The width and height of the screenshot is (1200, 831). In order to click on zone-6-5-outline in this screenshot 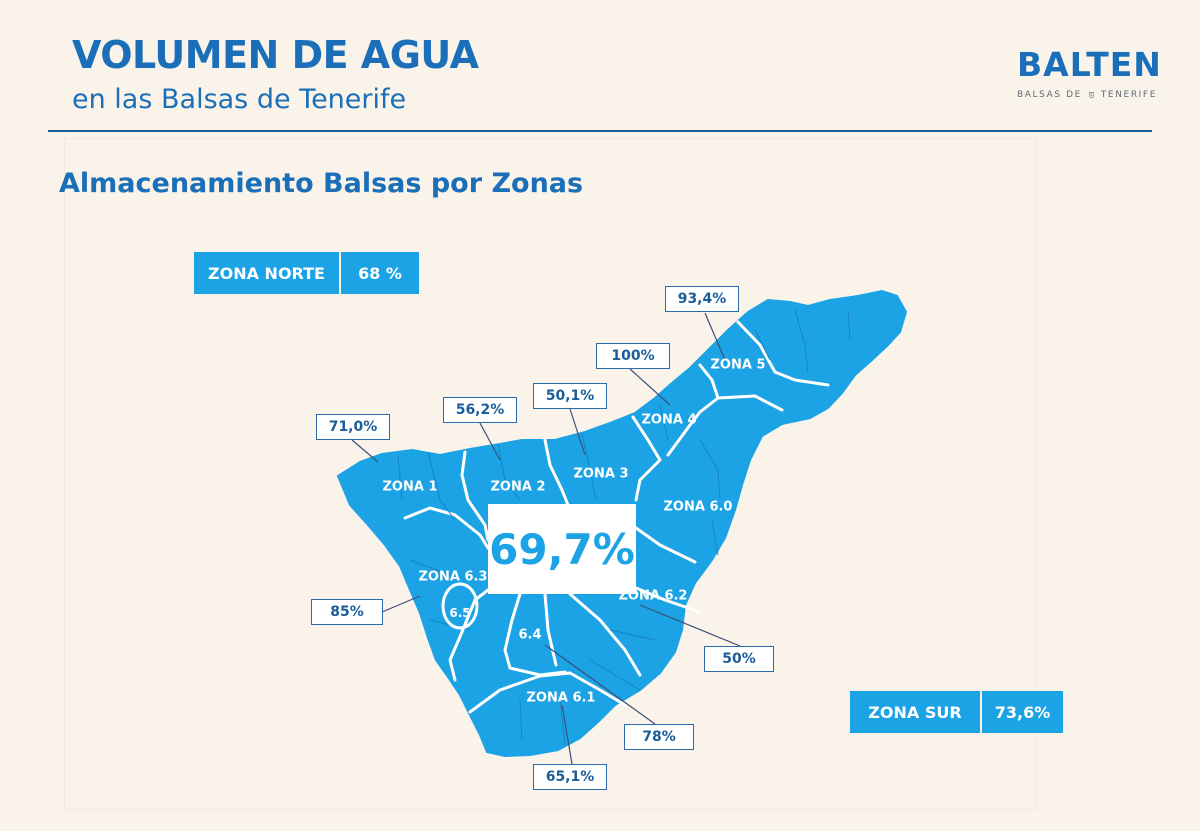, I will do `click(460, 606)`.